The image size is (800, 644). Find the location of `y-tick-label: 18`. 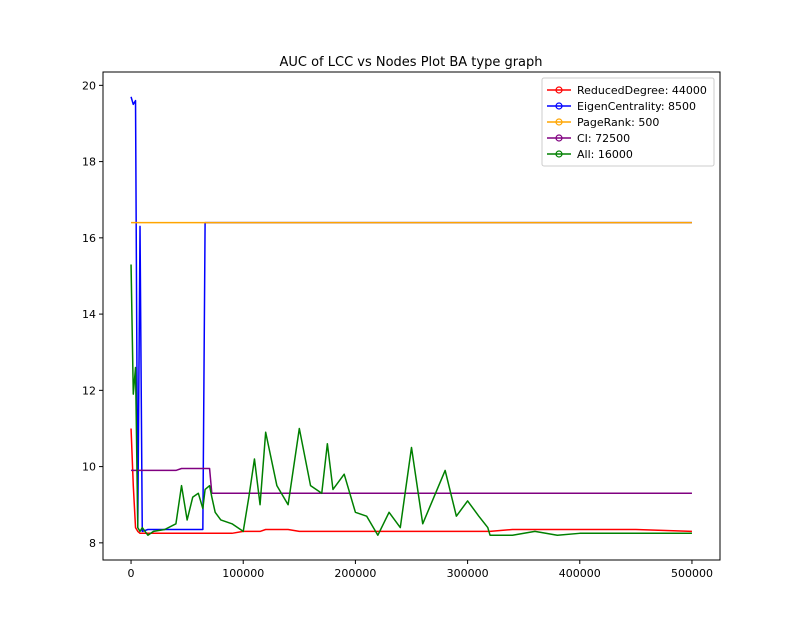

y-tick-label: 18 is located at coordinates (89, 162).